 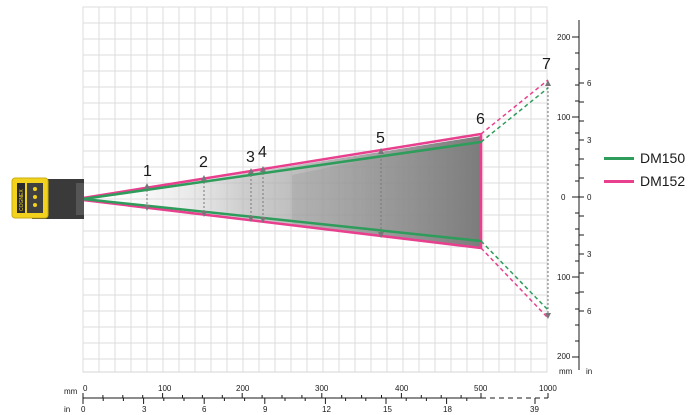 What do you see at coordinates (67, 409) in the screenshot?
I see `bottom-in-unit: in` at bounding box center [67, 409].